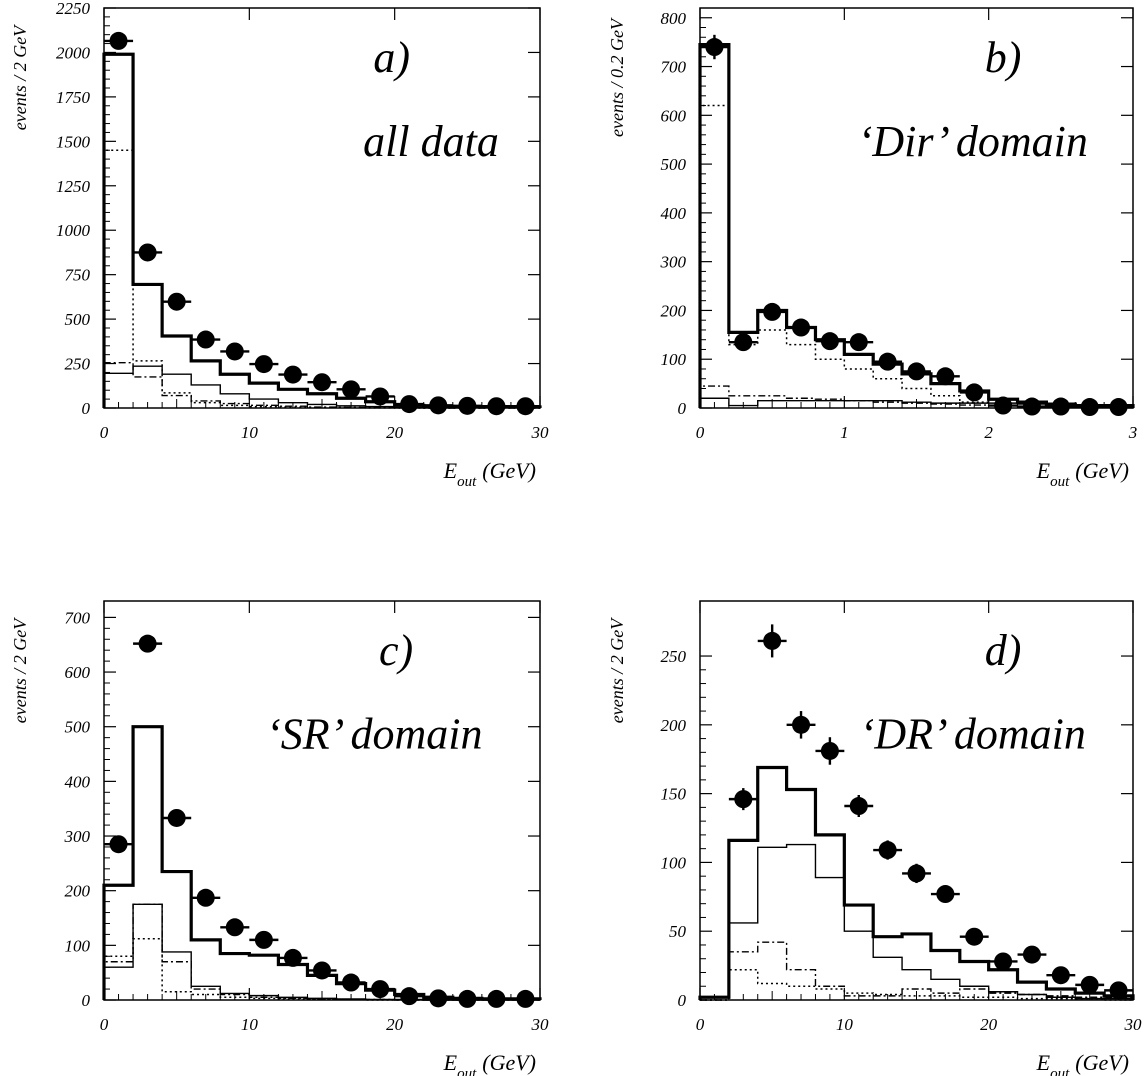 This screenshot has height=1076, width=1144. I want to click on y-axis-label: events / 0.2 GeV, so click(617, 77).